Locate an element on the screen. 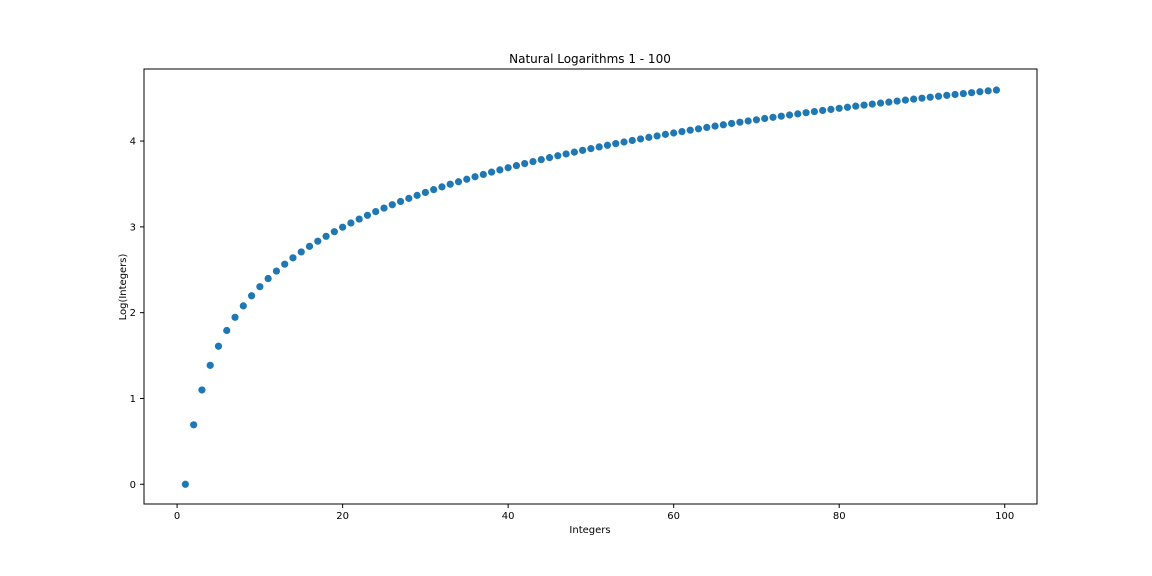  x-tick-label: 40 is located at coordinates (508, 516).